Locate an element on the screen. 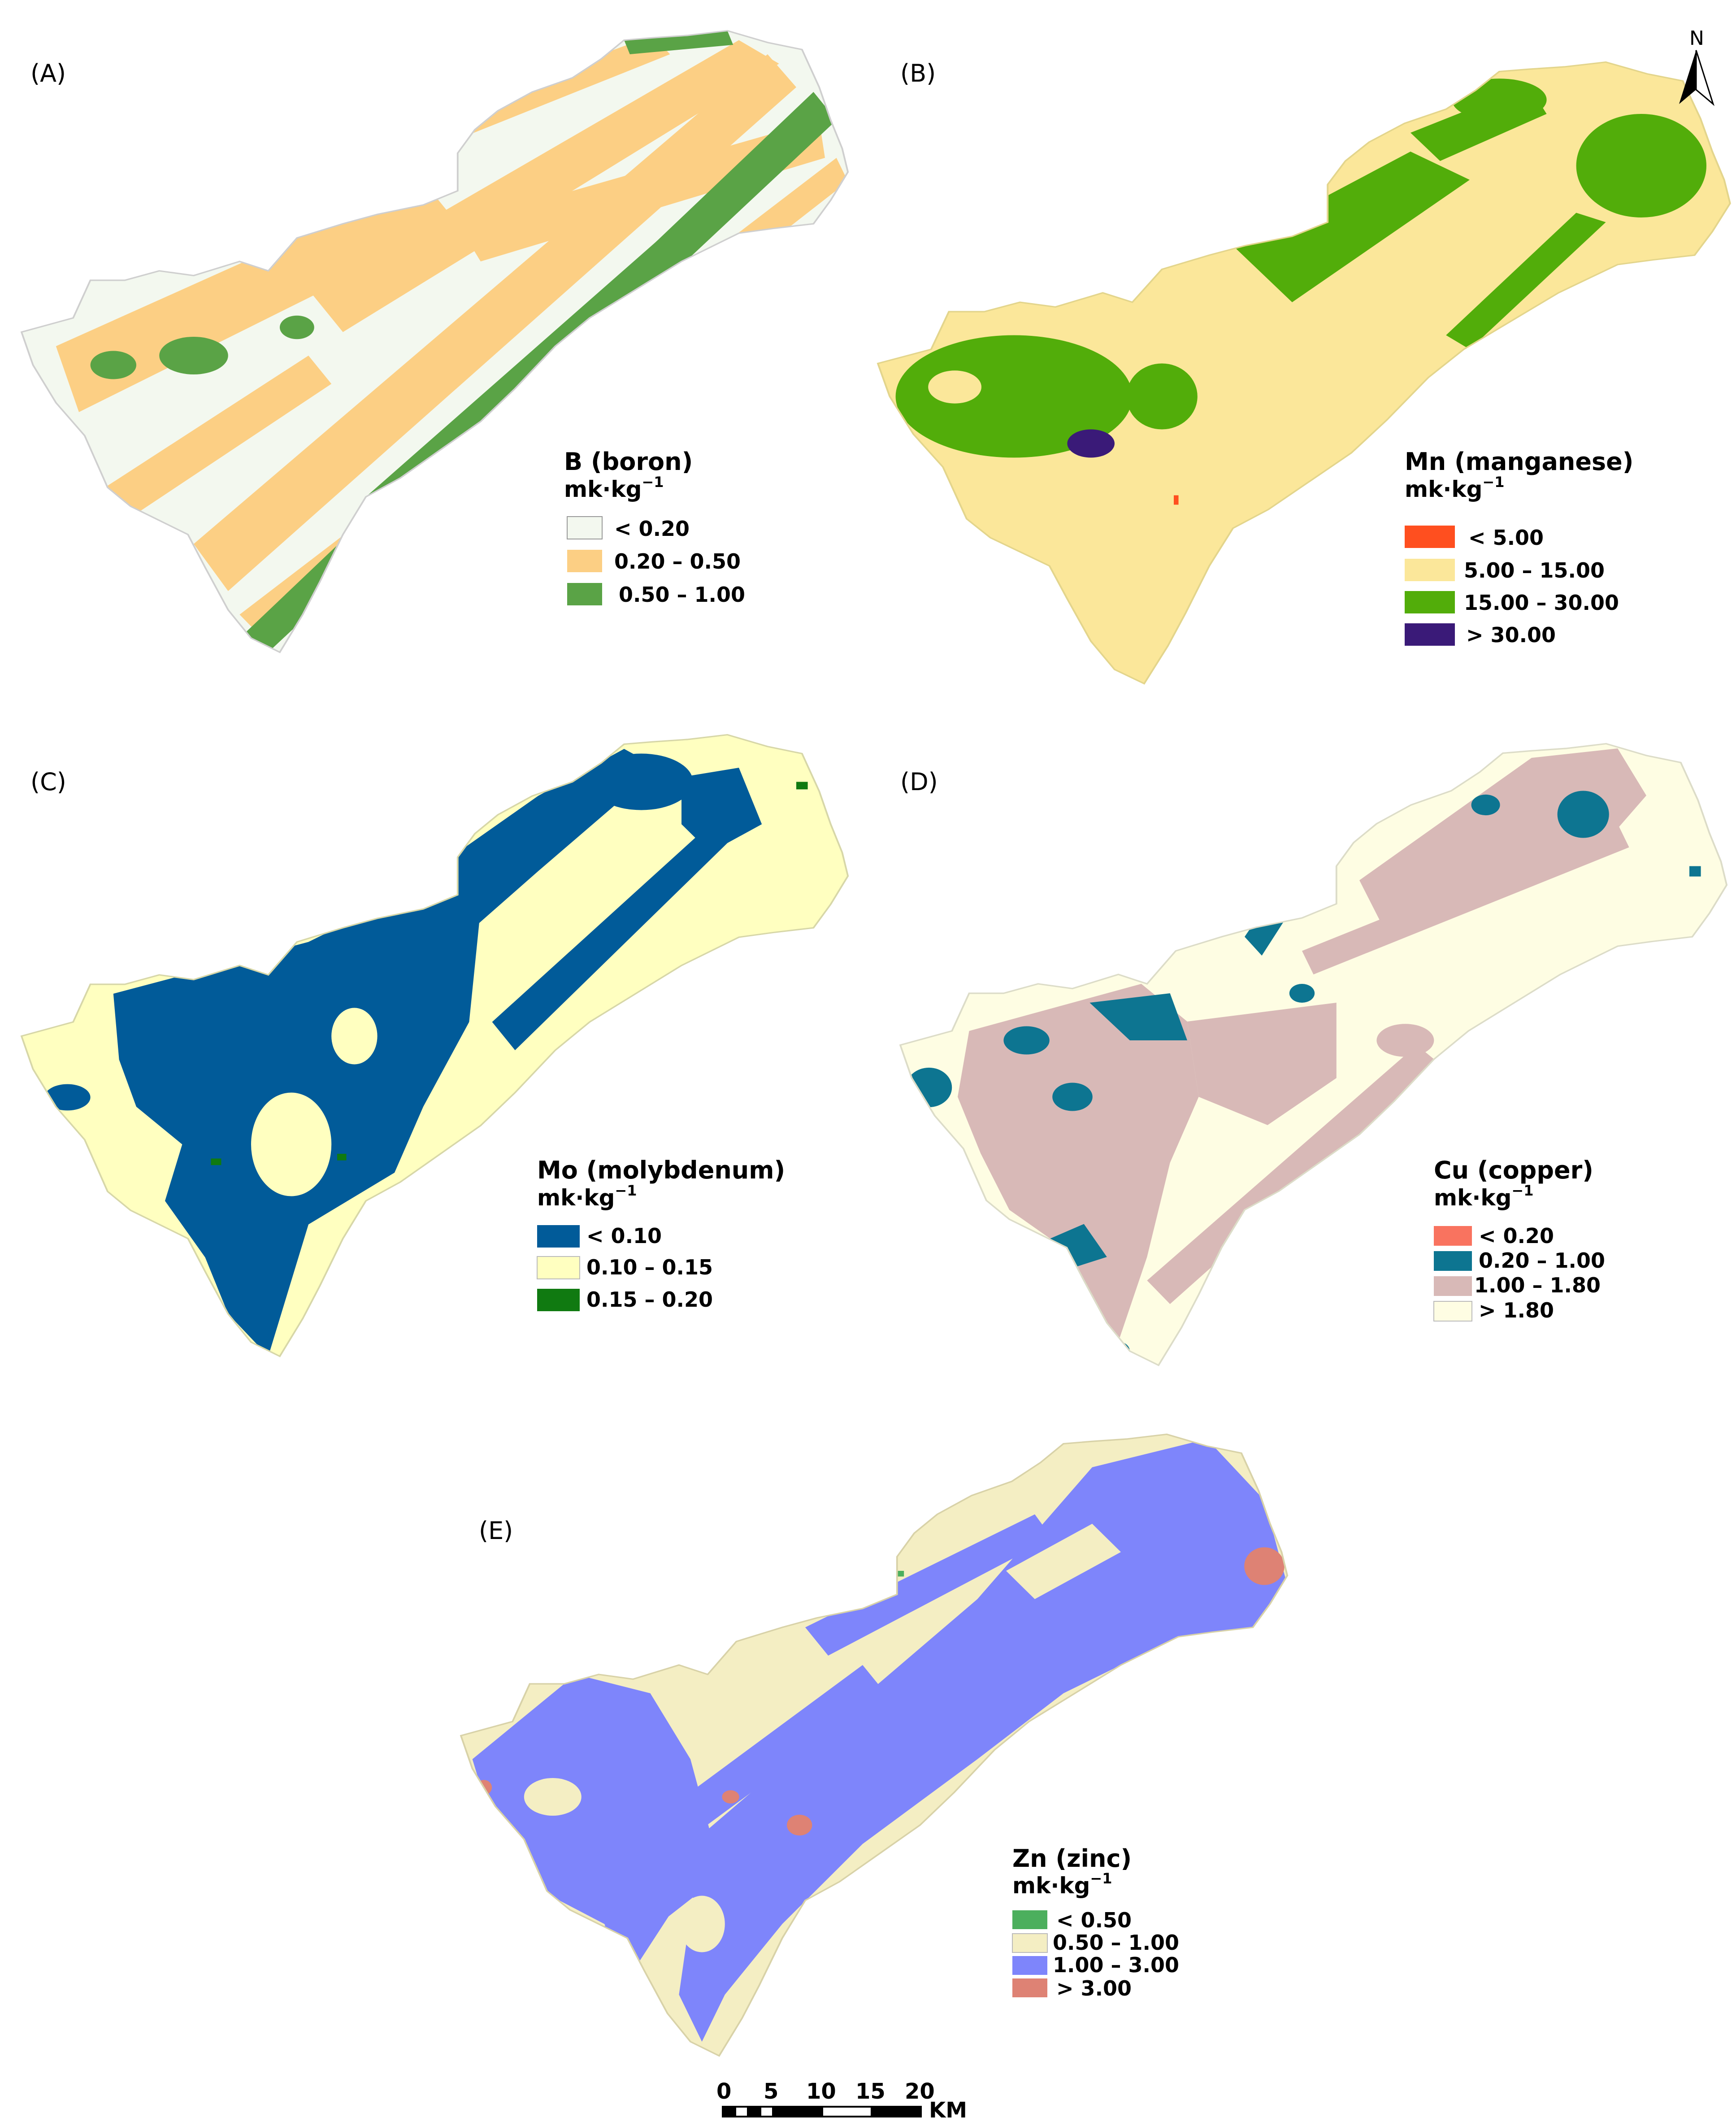  panel-d-map is located at coordinates (1313, 1054).